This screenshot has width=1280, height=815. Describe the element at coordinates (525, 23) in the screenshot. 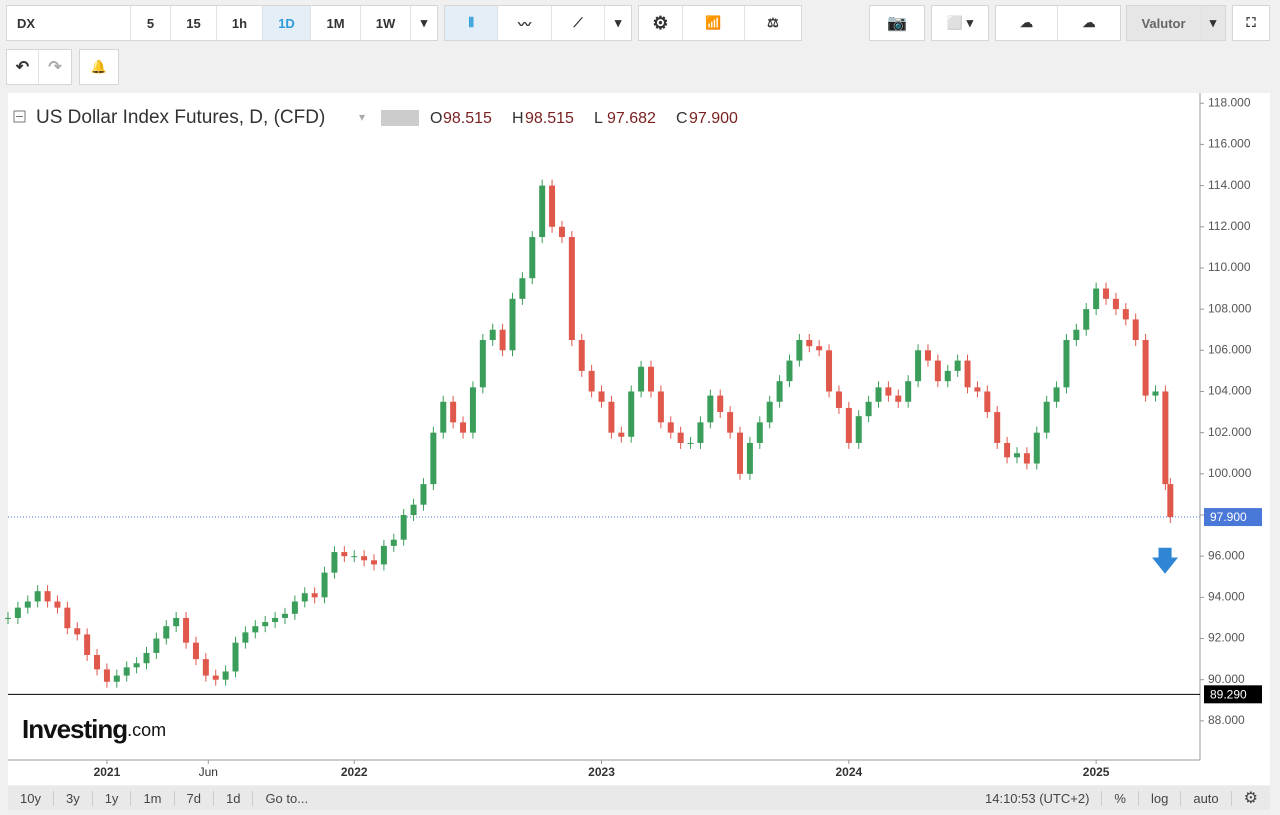

I see `area-button: 〰` at that location.